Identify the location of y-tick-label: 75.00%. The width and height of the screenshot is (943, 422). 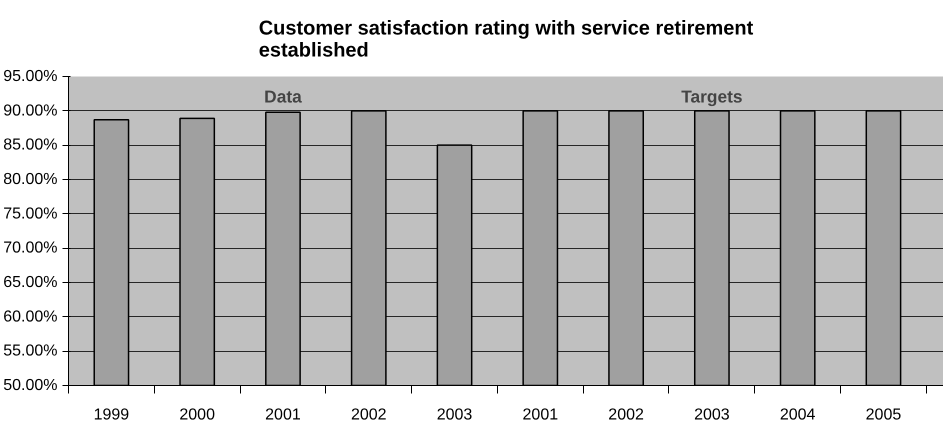
(30, 213).